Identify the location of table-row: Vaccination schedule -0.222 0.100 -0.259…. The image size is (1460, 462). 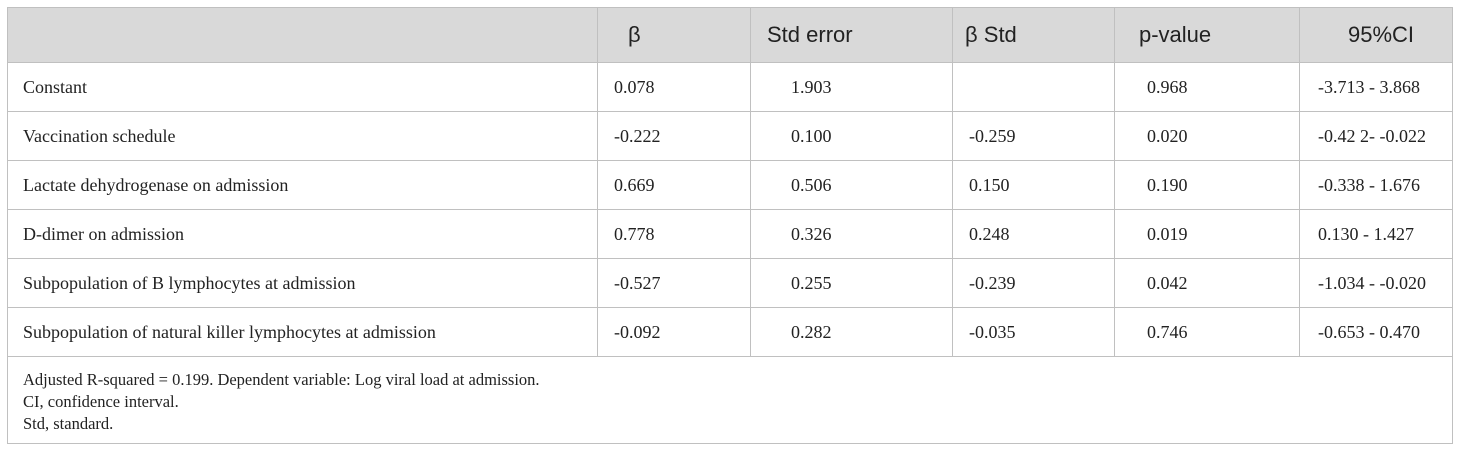
(730, 136).